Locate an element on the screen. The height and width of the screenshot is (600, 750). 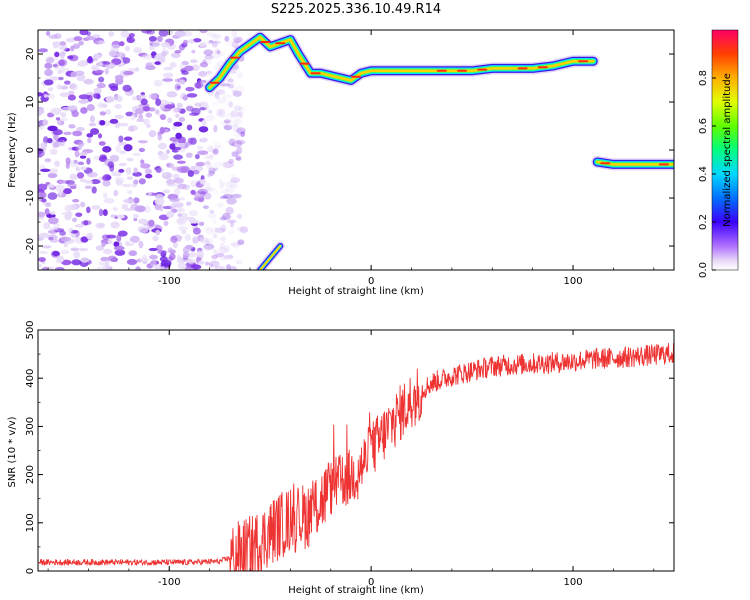
spectrogram-y-axis-label: Frequency (Hz) is located at coordinates (12, 150).